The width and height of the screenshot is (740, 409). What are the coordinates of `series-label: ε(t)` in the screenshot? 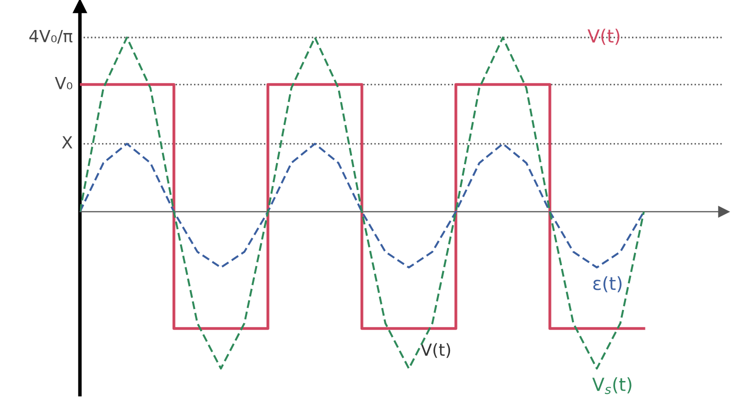 It's located at (607, 284).